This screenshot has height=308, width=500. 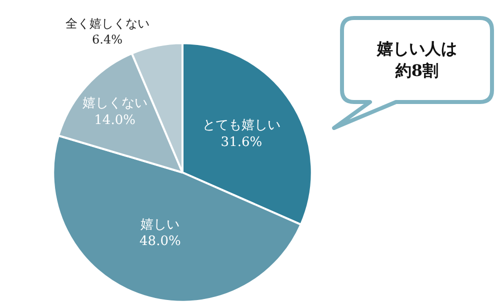 What do you see at coordinates (241, 142) in the screenshot?
I see `data-label: 31.6%` at bounding box center [241, 142].